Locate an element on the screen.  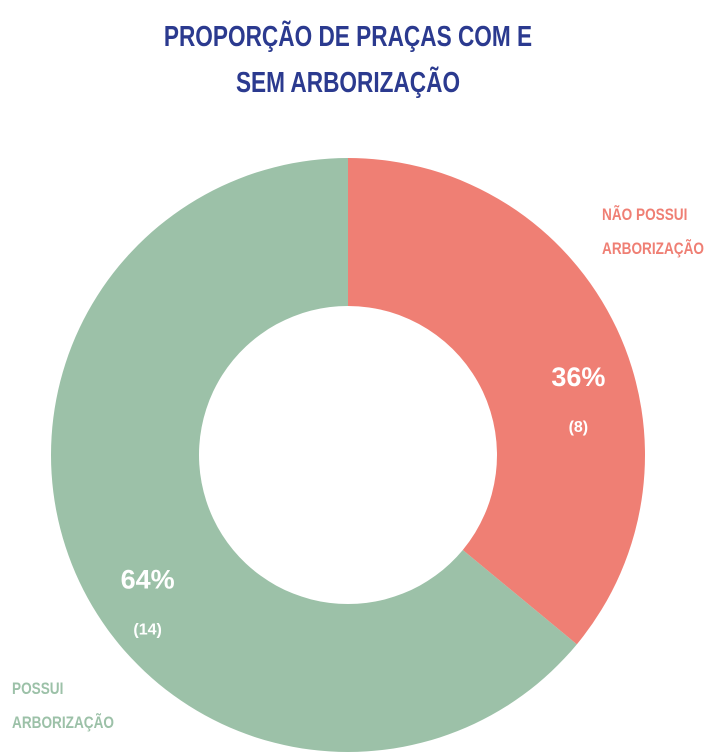
category-label: POSSUI ARBORIZAÇÃO is located at coordinates (63, 705).